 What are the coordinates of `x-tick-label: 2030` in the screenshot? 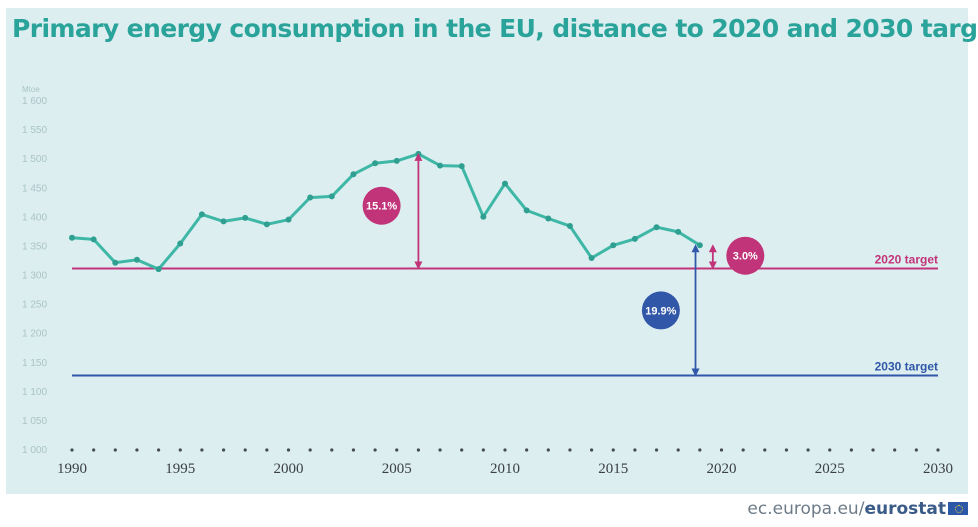 It's located at (938, 469).